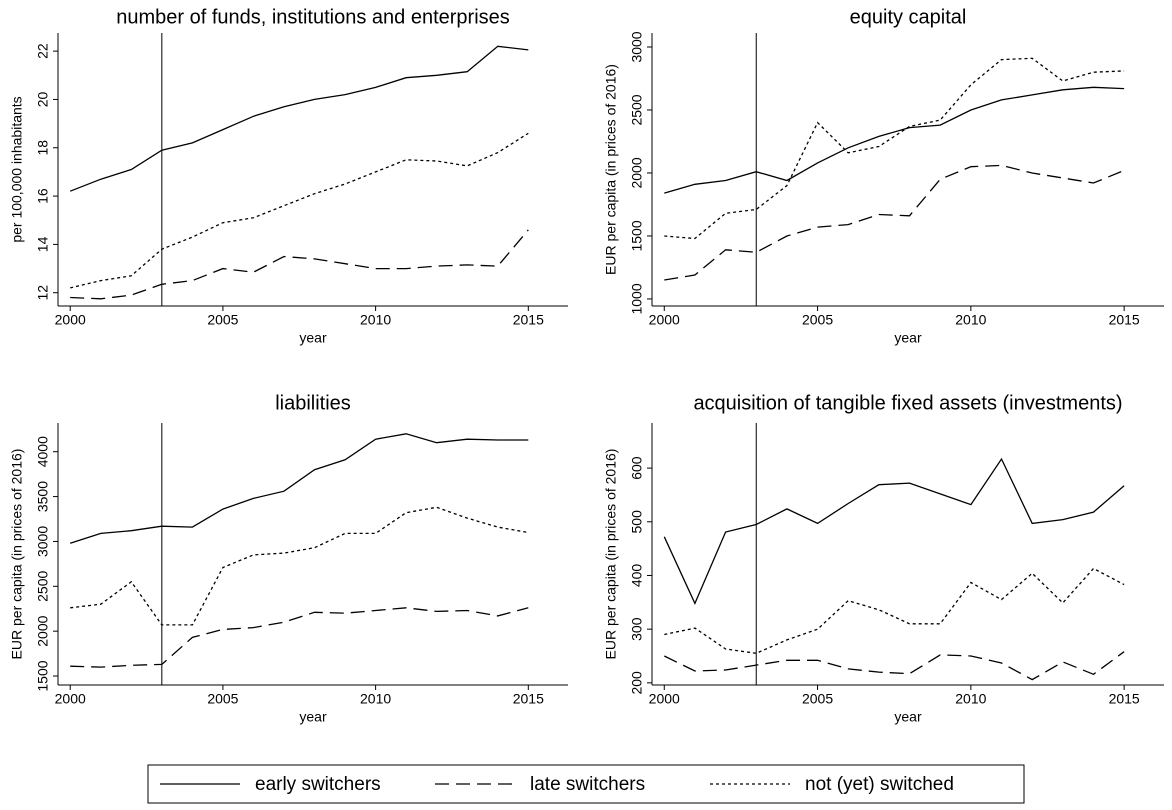 The width and height of the screenshot is (1172, 810). Describe the element at coordinates (908, 17) in the screenshot. I see `chart-title: equity capital` at that location.